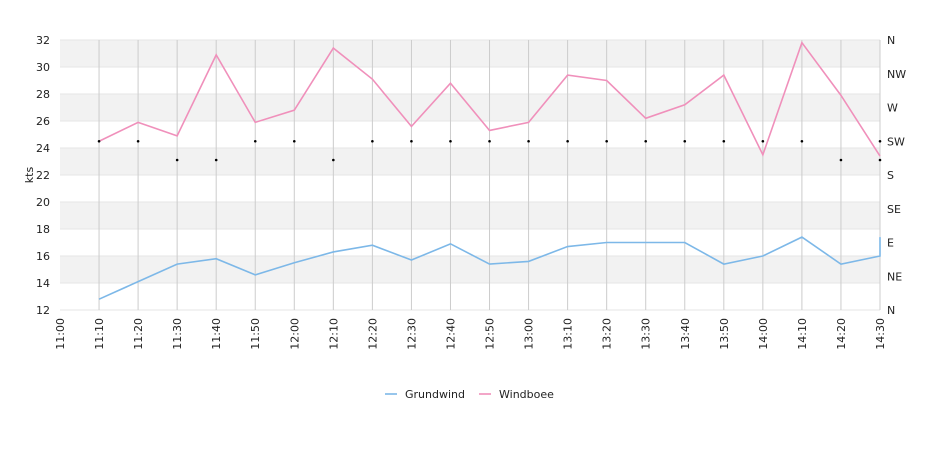  I want to click on x-tick-label: 12:20, so click(372, 334).